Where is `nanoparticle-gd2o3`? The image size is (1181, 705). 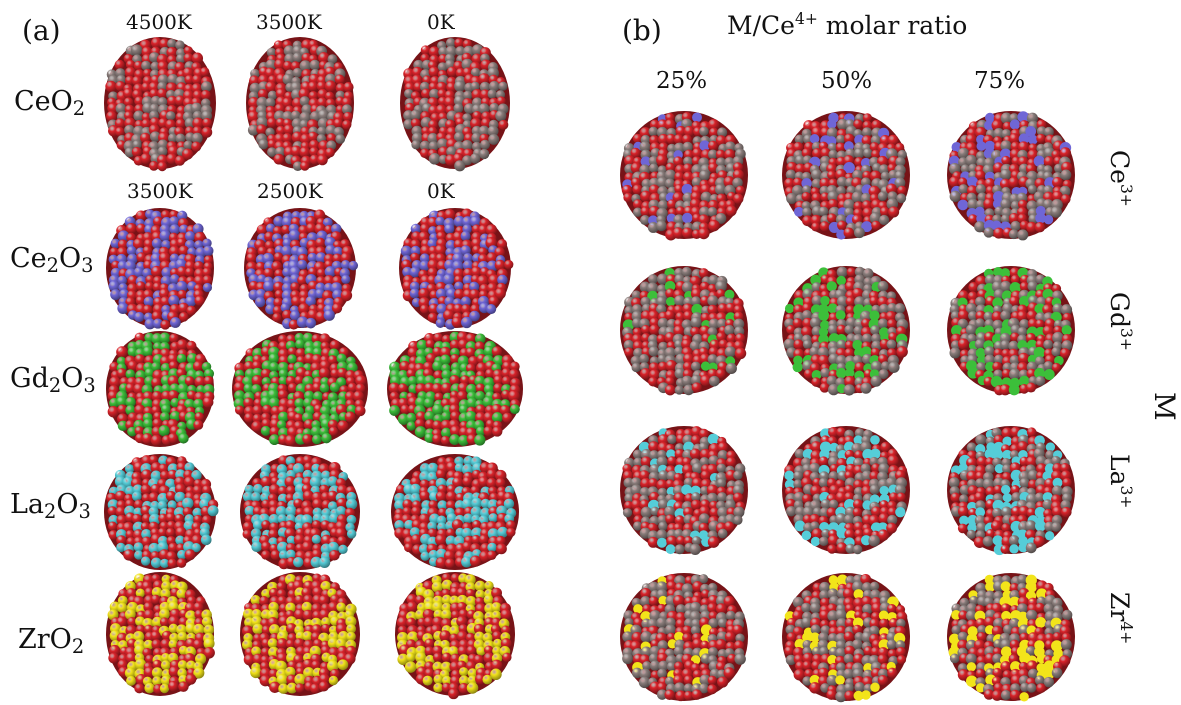
nanoparticle-gd2o3 is located at coordinates (300, 389).